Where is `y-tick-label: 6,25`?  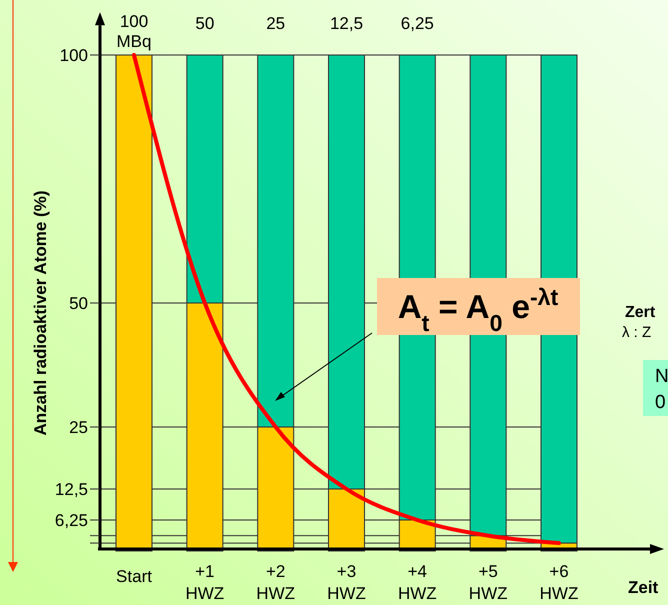
y-tick-label: 6,25 is located at coordinates (71, 520).